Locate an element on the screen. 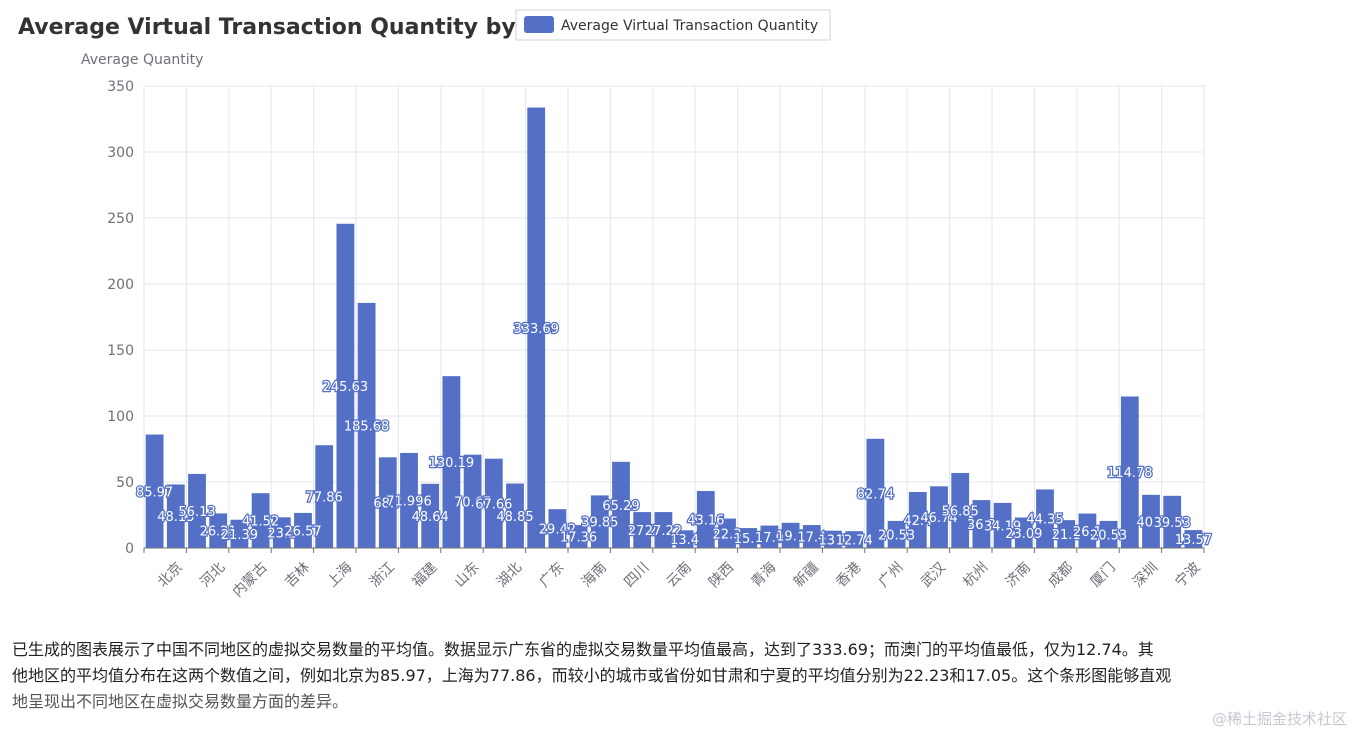  y-tick-label: 150 is located at coordinates (120, 351).